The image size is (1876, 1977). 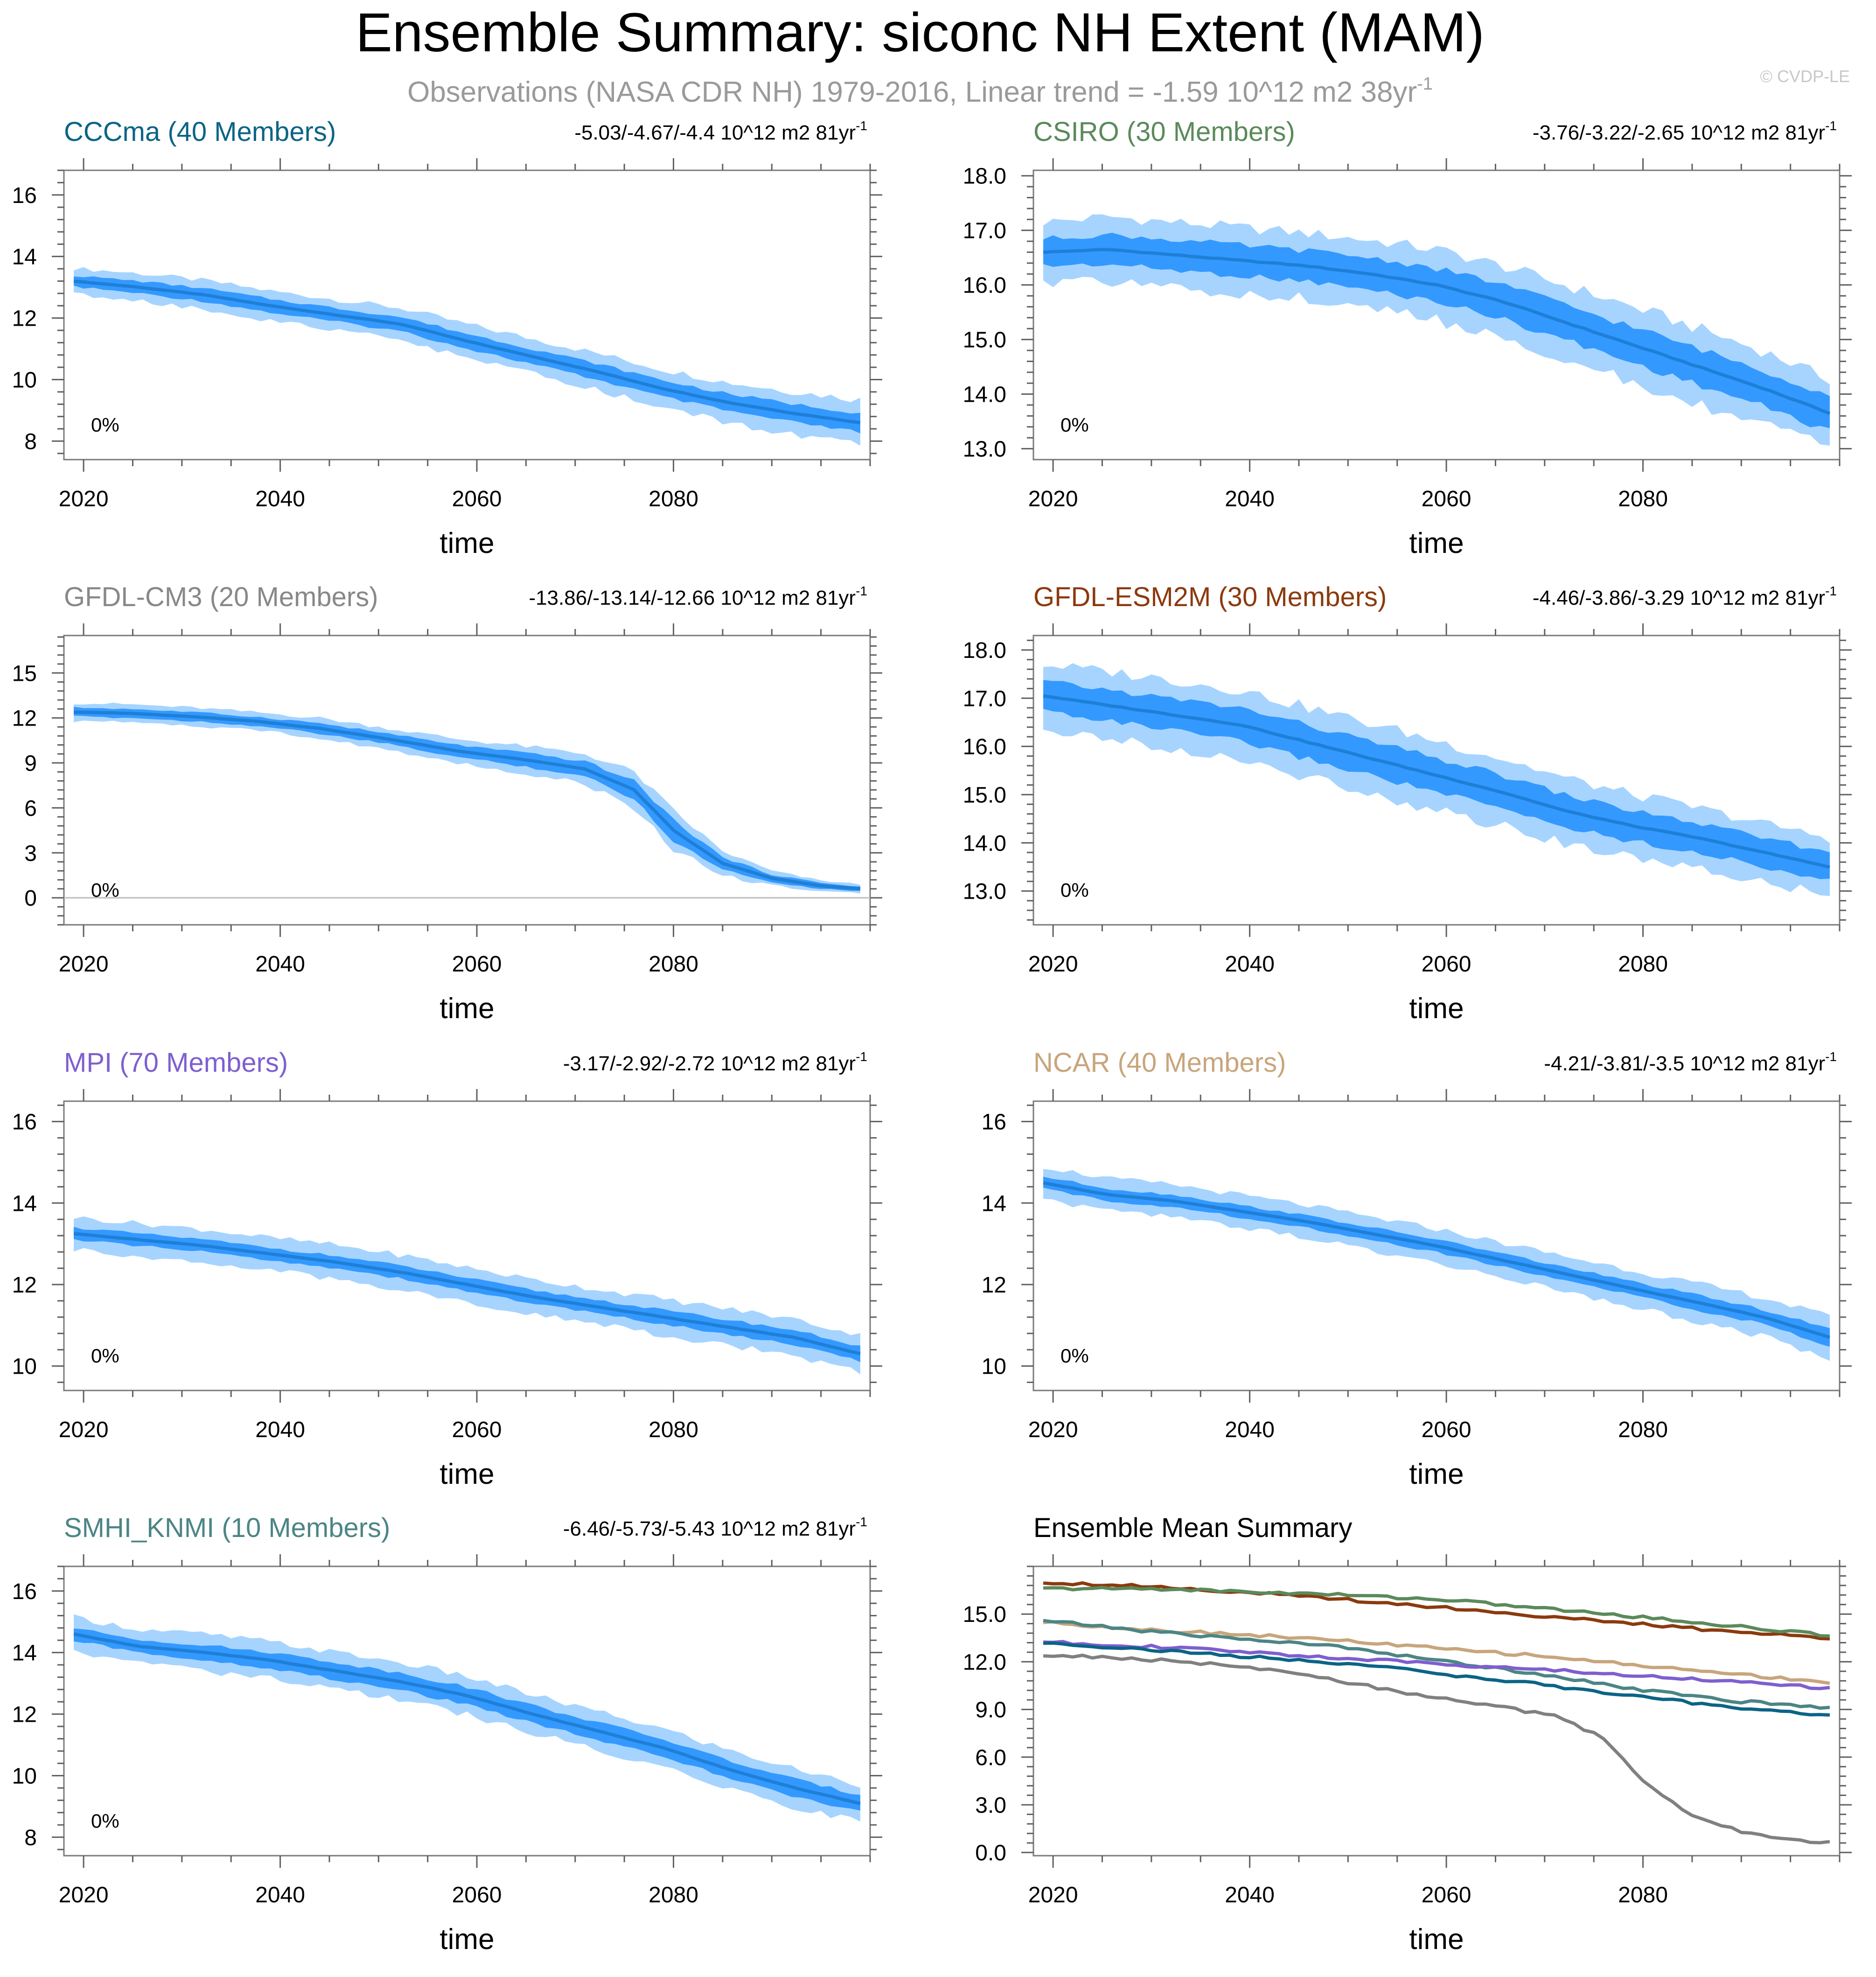 What do you see at coordinates (990, 1711) in the screenshot?
I see `y-tick-label: 9.0` at bounding box center [990, 1711].